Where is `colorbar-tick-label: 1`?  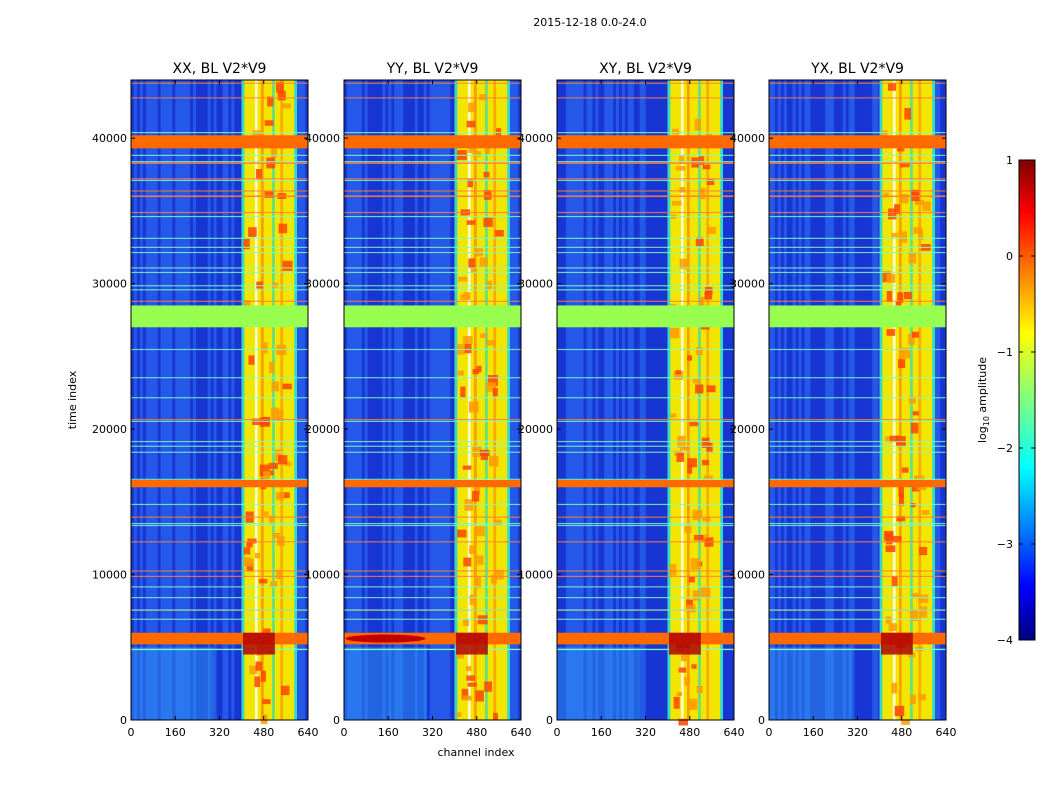 colorbar-tick-label: 1 is located at coordinates (1009, 160).